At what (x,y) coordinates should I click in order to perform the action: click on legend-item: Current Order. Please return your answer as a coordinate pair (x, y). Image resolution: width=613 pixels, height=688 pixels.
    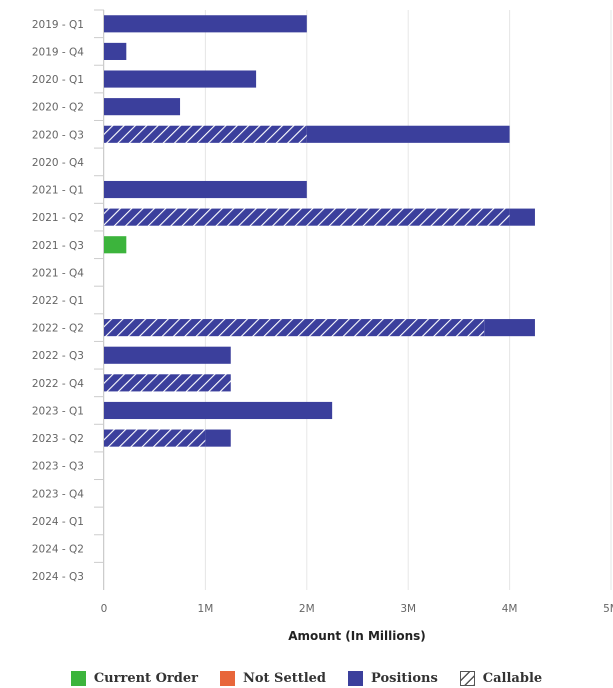
    Looking at the image, I should click on (134, 678).